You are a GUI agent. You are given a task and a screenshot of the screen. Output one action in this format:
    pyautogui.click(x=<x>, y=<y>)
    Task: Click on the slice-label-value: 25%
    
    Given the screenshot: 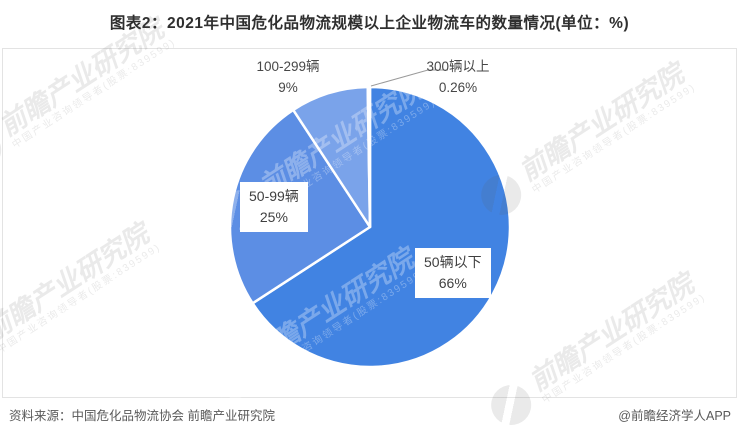 What is the action you would take?
    pyautogui.click(x=273, y=217)
    